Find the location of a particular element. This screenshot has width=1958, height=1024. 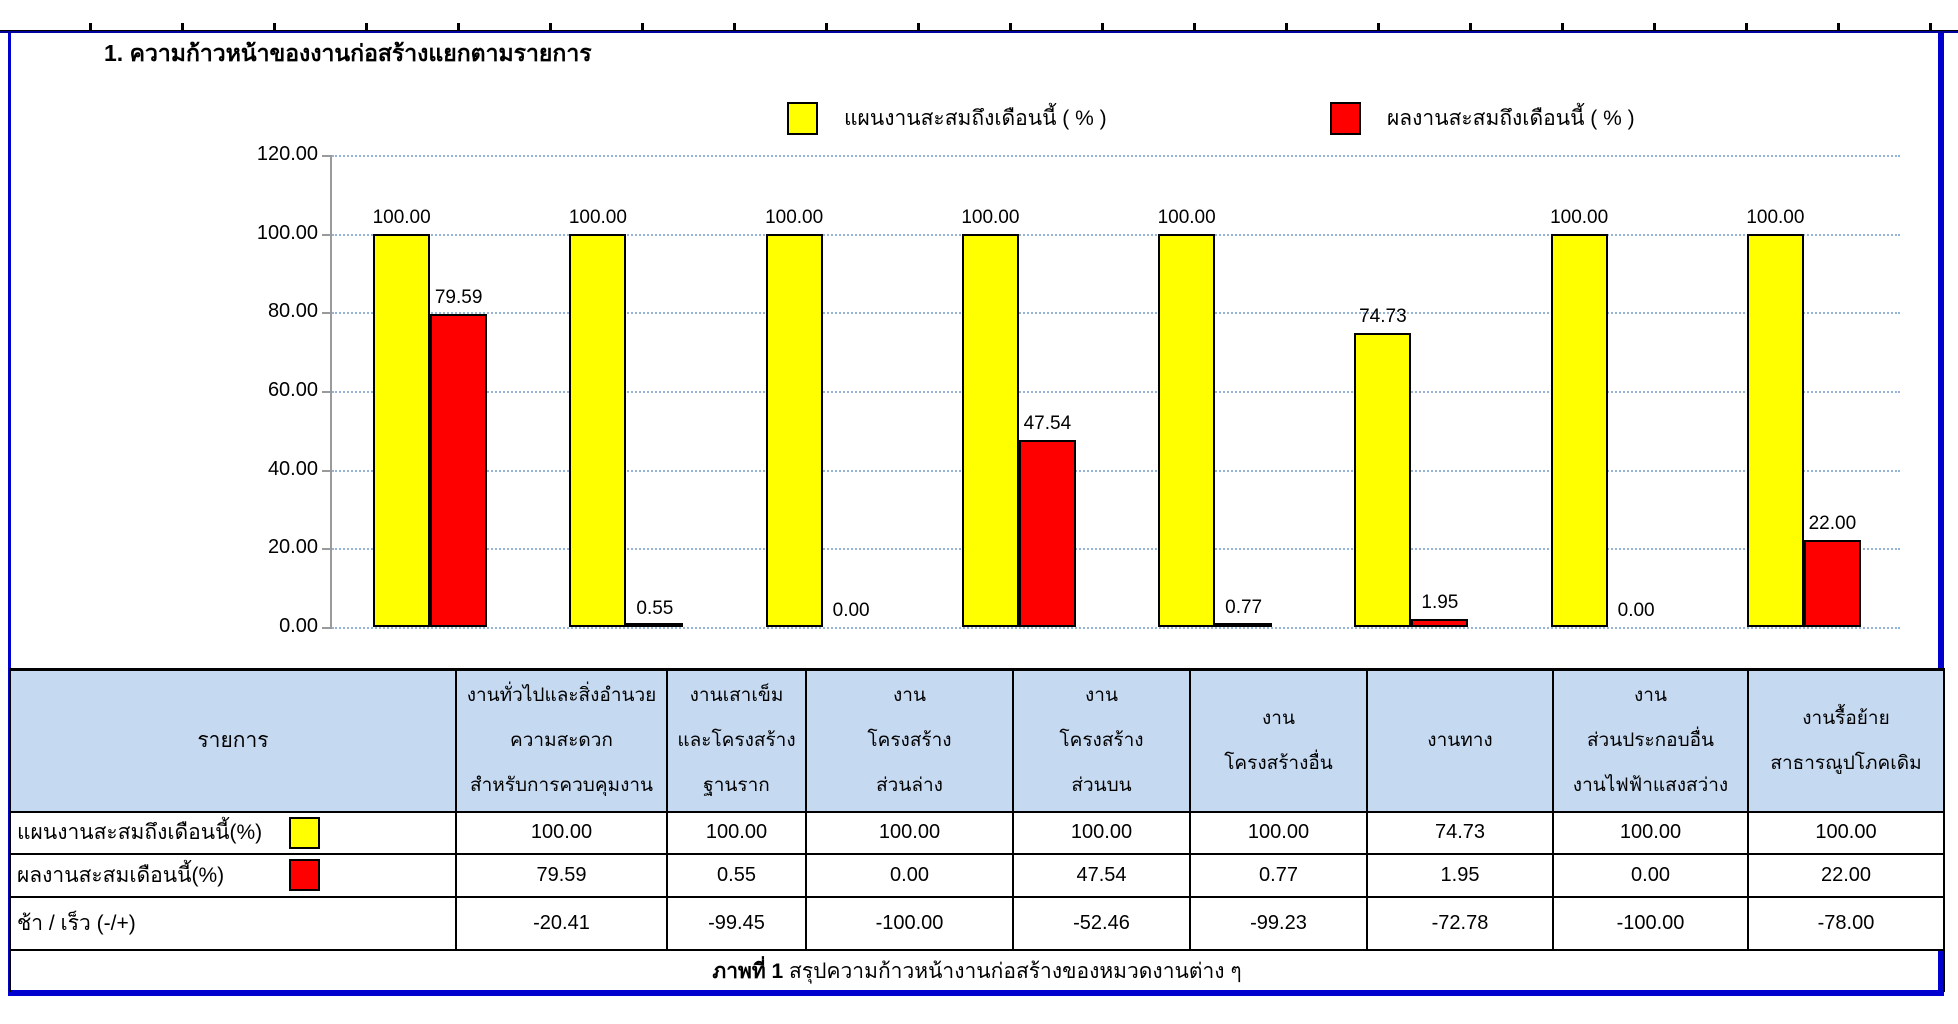

y-axis-label: 60.00 is located at coordinates (292, 390).